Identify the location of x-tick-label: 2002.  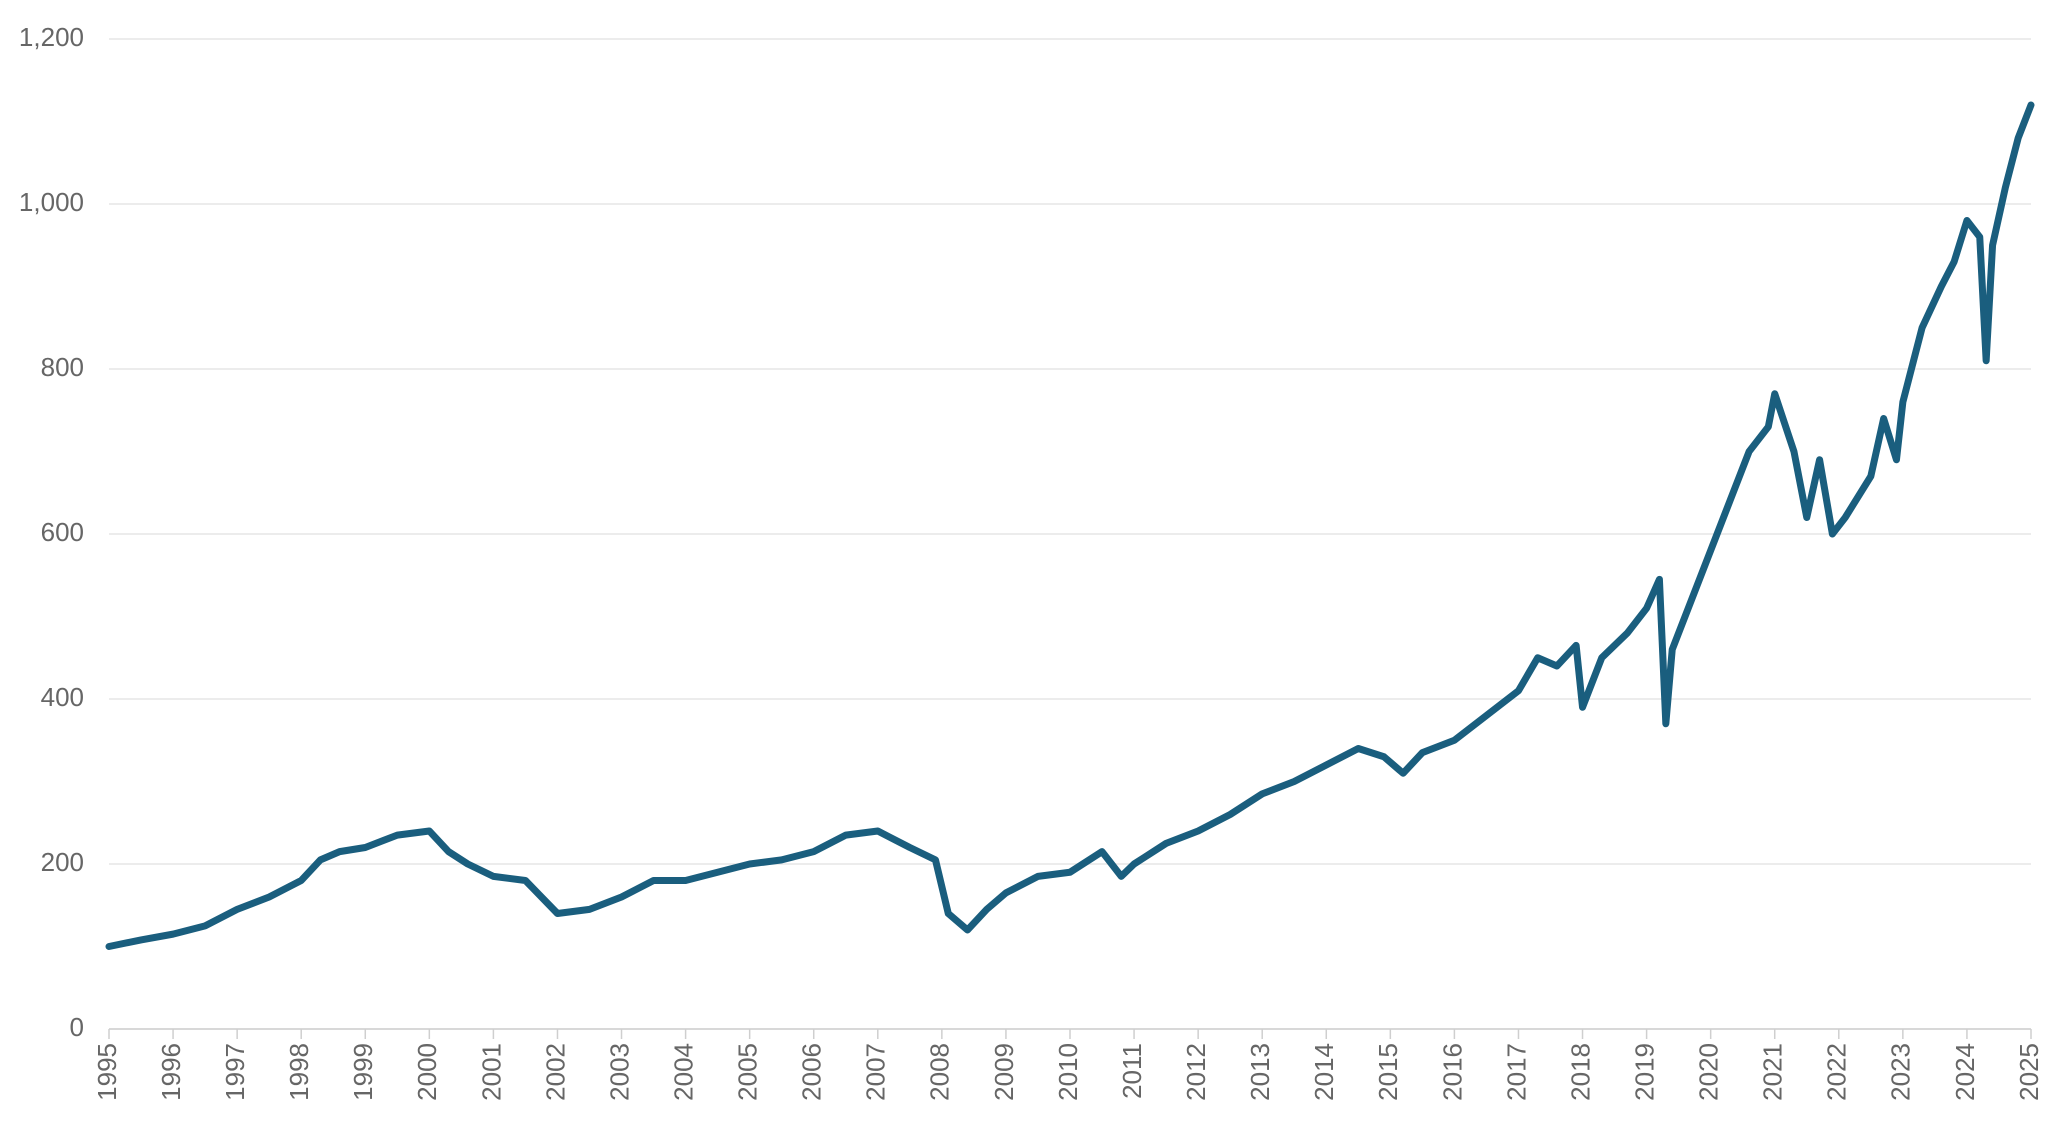
(555, 1072).